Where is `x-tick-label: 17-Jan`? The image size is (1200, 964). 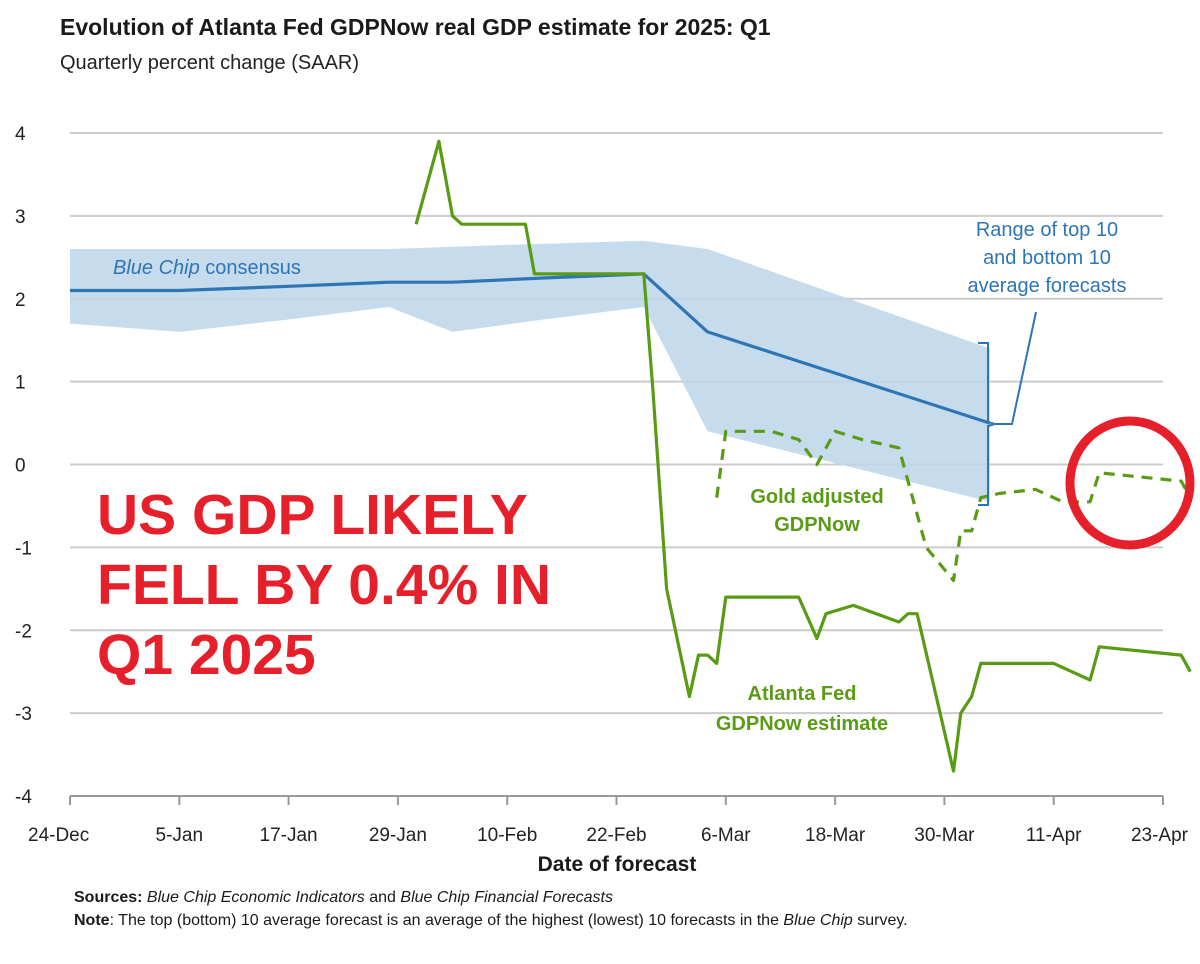 x-tick-label: 17-Jan is located at coordinates (289, 835).